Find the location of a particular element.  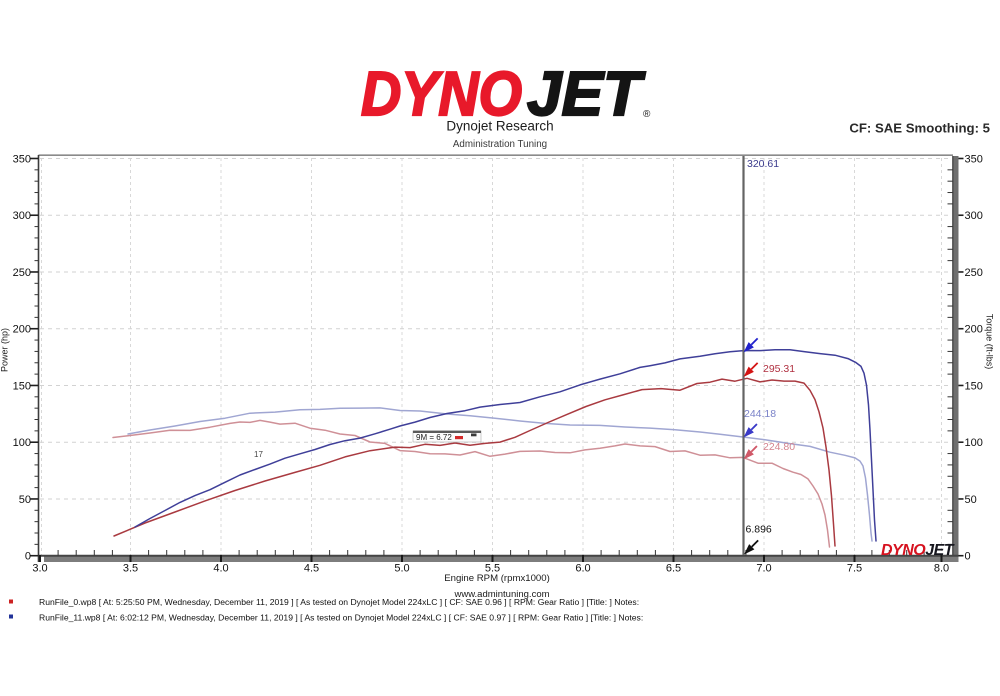

svg-text: 6.5 is located at coordinates (673, 569).